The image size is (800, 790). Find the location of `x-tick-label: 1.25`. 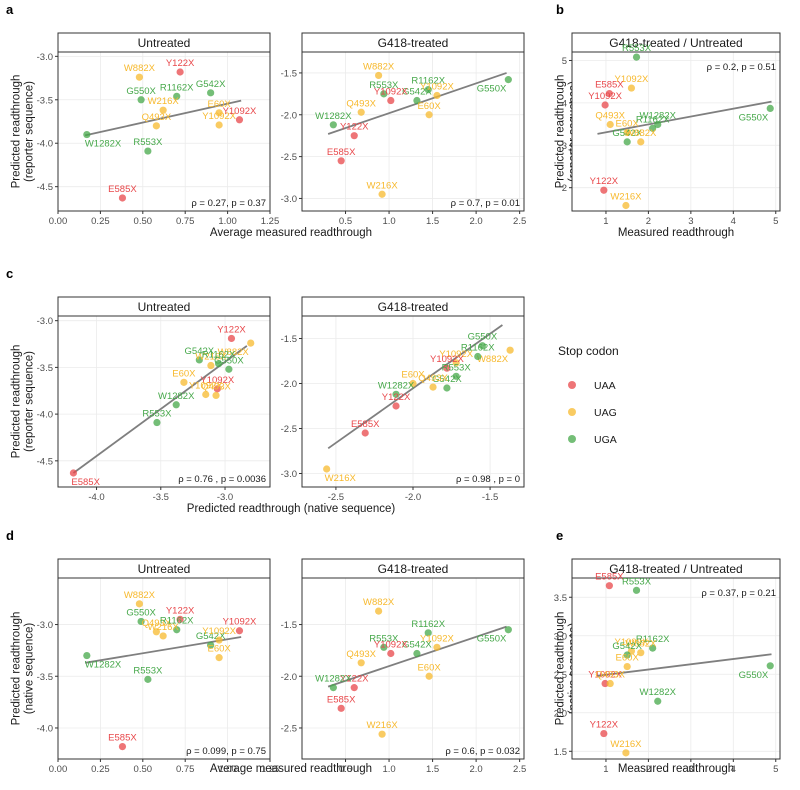

x-tick-label: 1.25 is located at coordinates (270, 769).